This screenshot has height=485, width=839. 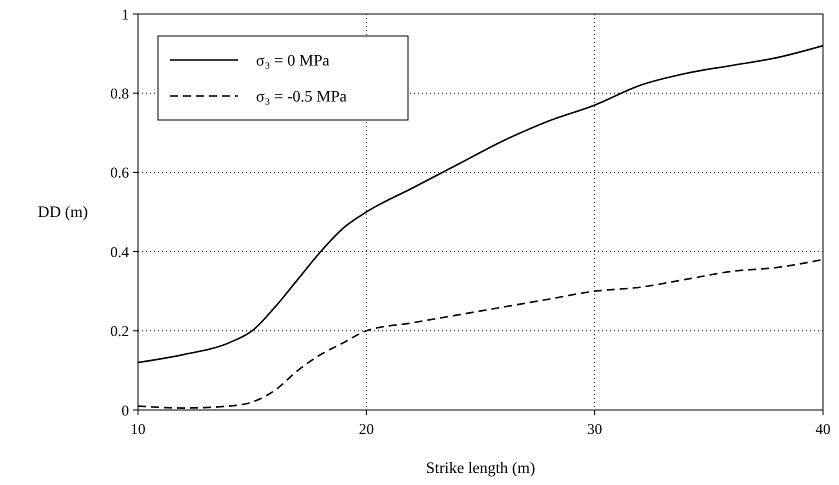 What do you see at coordinates (125, 411) in the screenshot?
I see `y-tick-label: 0` at bounding box center [125, 411].